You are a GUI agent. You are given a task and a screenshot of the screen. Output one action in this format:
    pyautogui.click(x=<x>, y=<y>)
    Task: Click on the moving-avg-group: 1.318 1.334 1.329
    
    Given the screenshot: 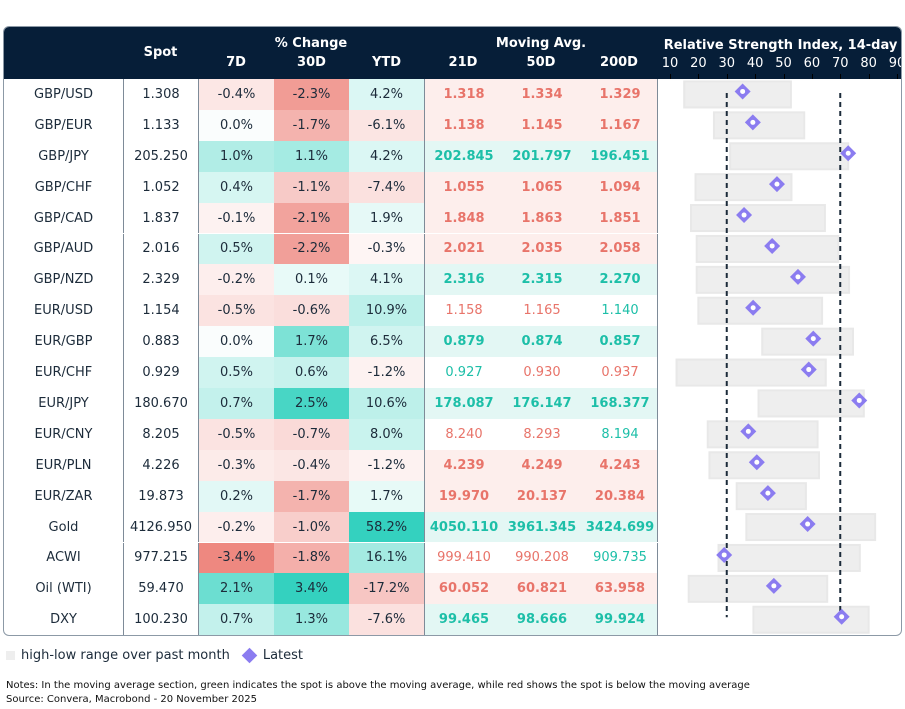 What is the action you would take?
    pyautogui.click(x=541, y=94)
    